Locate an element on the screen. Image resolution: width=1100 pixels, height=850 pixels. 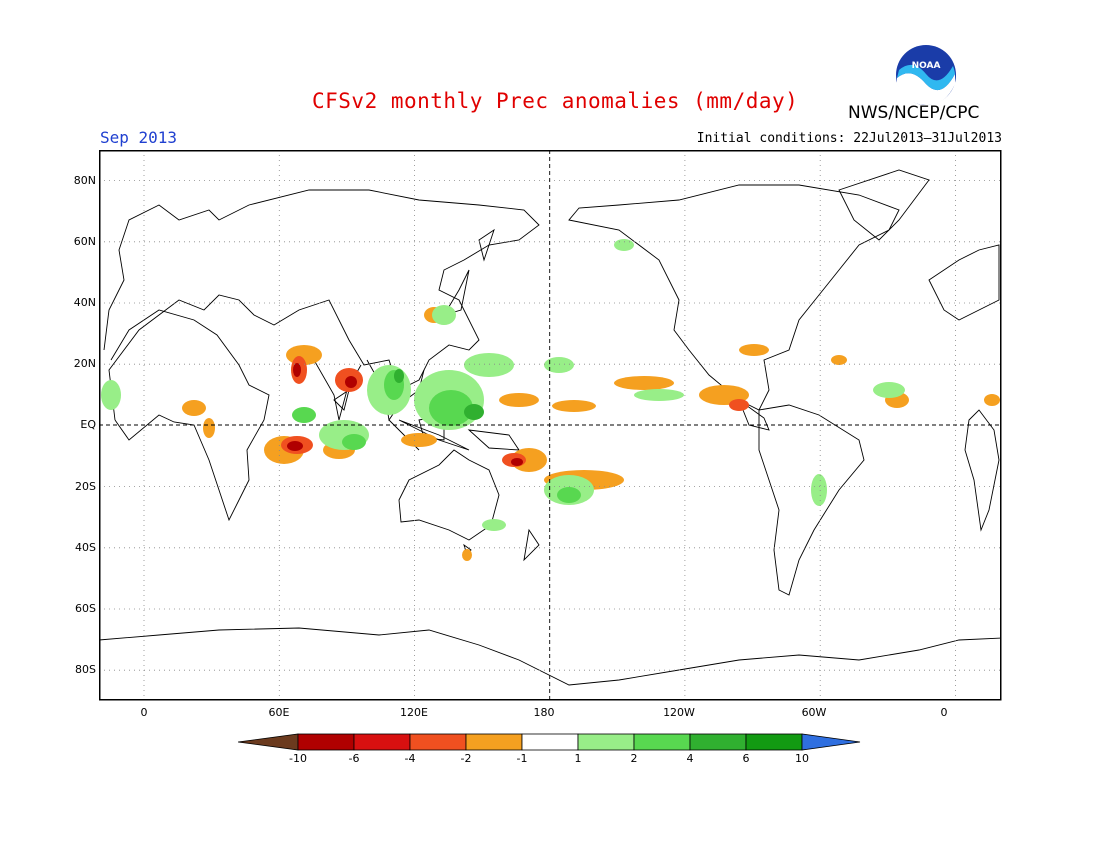
chart-title: CFSv2 monthly Prec anomalies (mm/day) is located at coordinates (555, 101).